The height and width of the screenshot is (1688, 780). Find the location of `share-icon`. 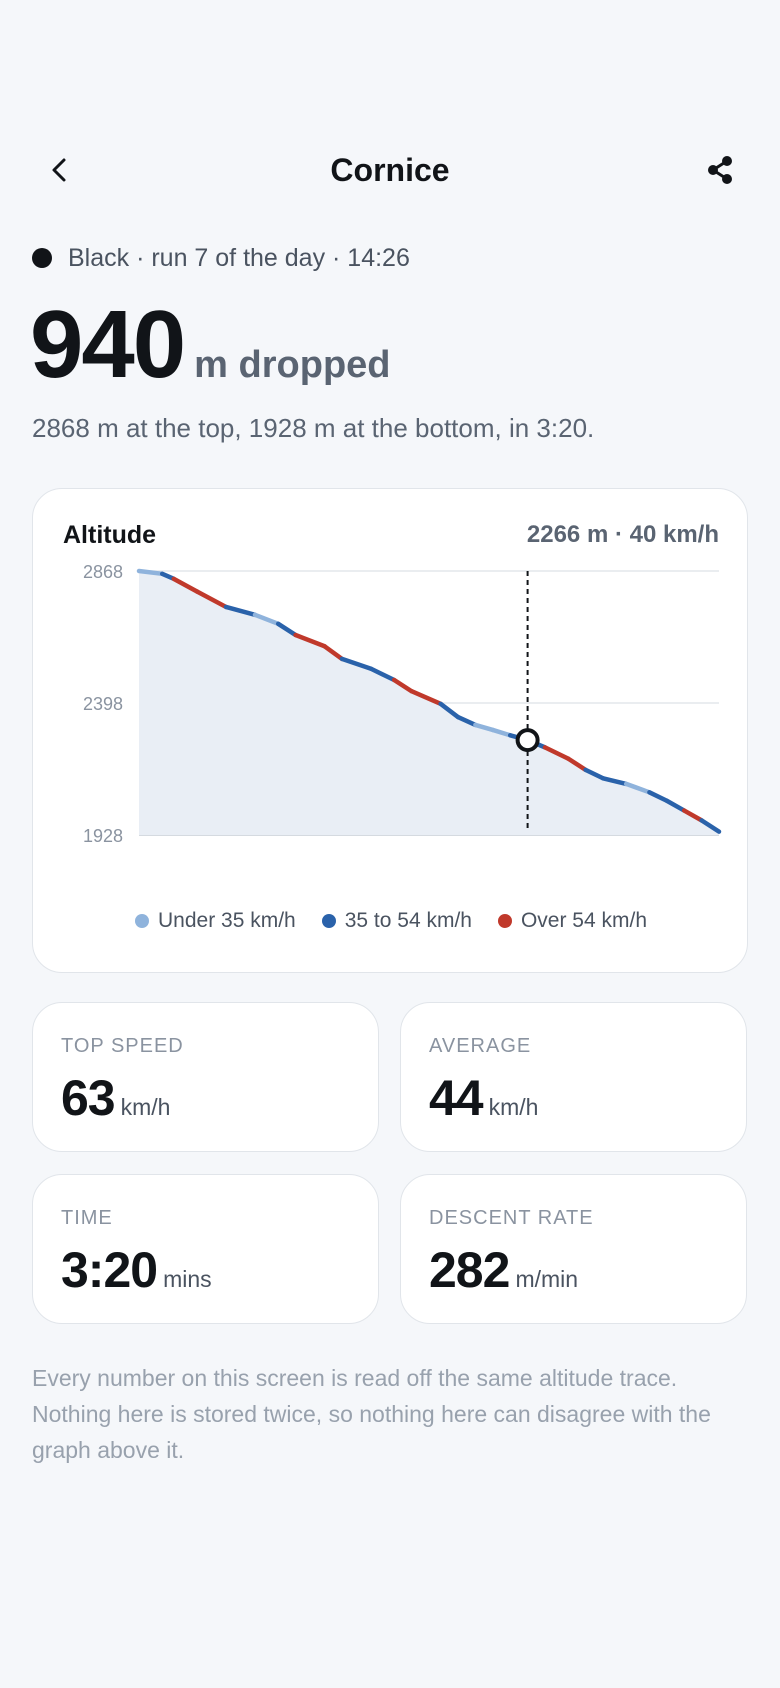

share-icon is located at coordinates (720, 170).